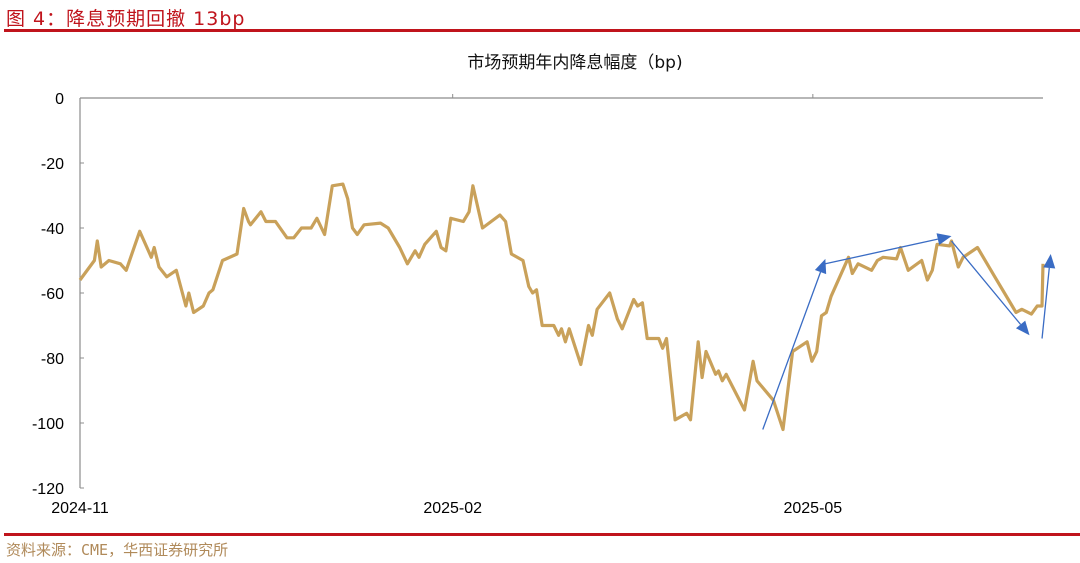 Image resolution: width=1080 pixels, height=563 pixels. Describe the element at coordinates (117, 550) in the screenshot. I see `source-note: 资料来源：CME，华西证券研究所` at that location.